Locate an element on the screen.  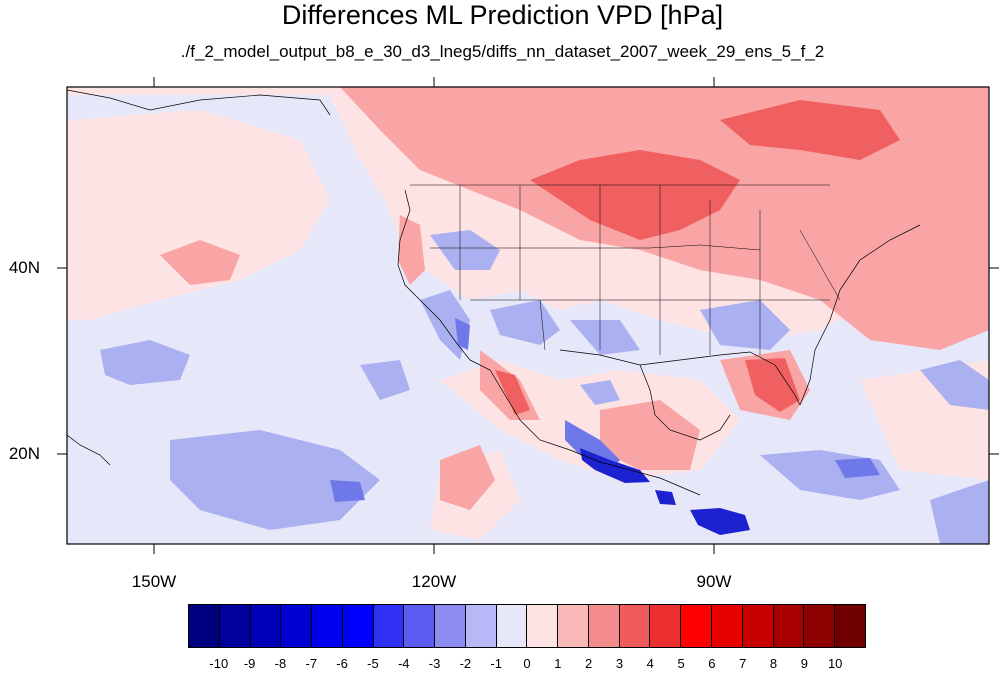
colorbar-tick-label: 7 is located at coordinates (743, 663).